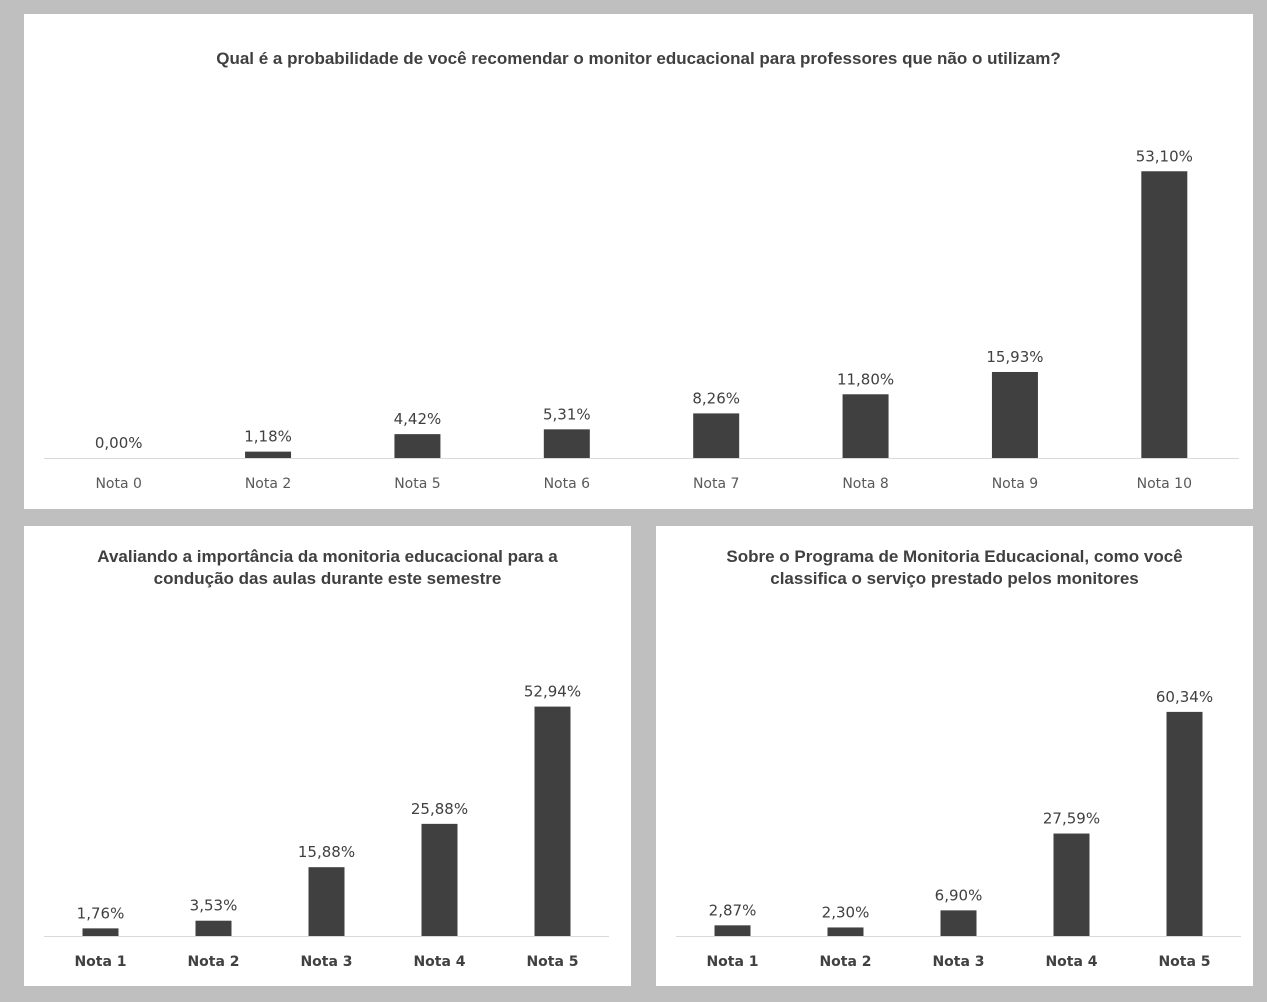 Image resolution: width=1267 pixels, height=1002 pixels. I want to click on data-label: 6,90%, so click(959, 895).